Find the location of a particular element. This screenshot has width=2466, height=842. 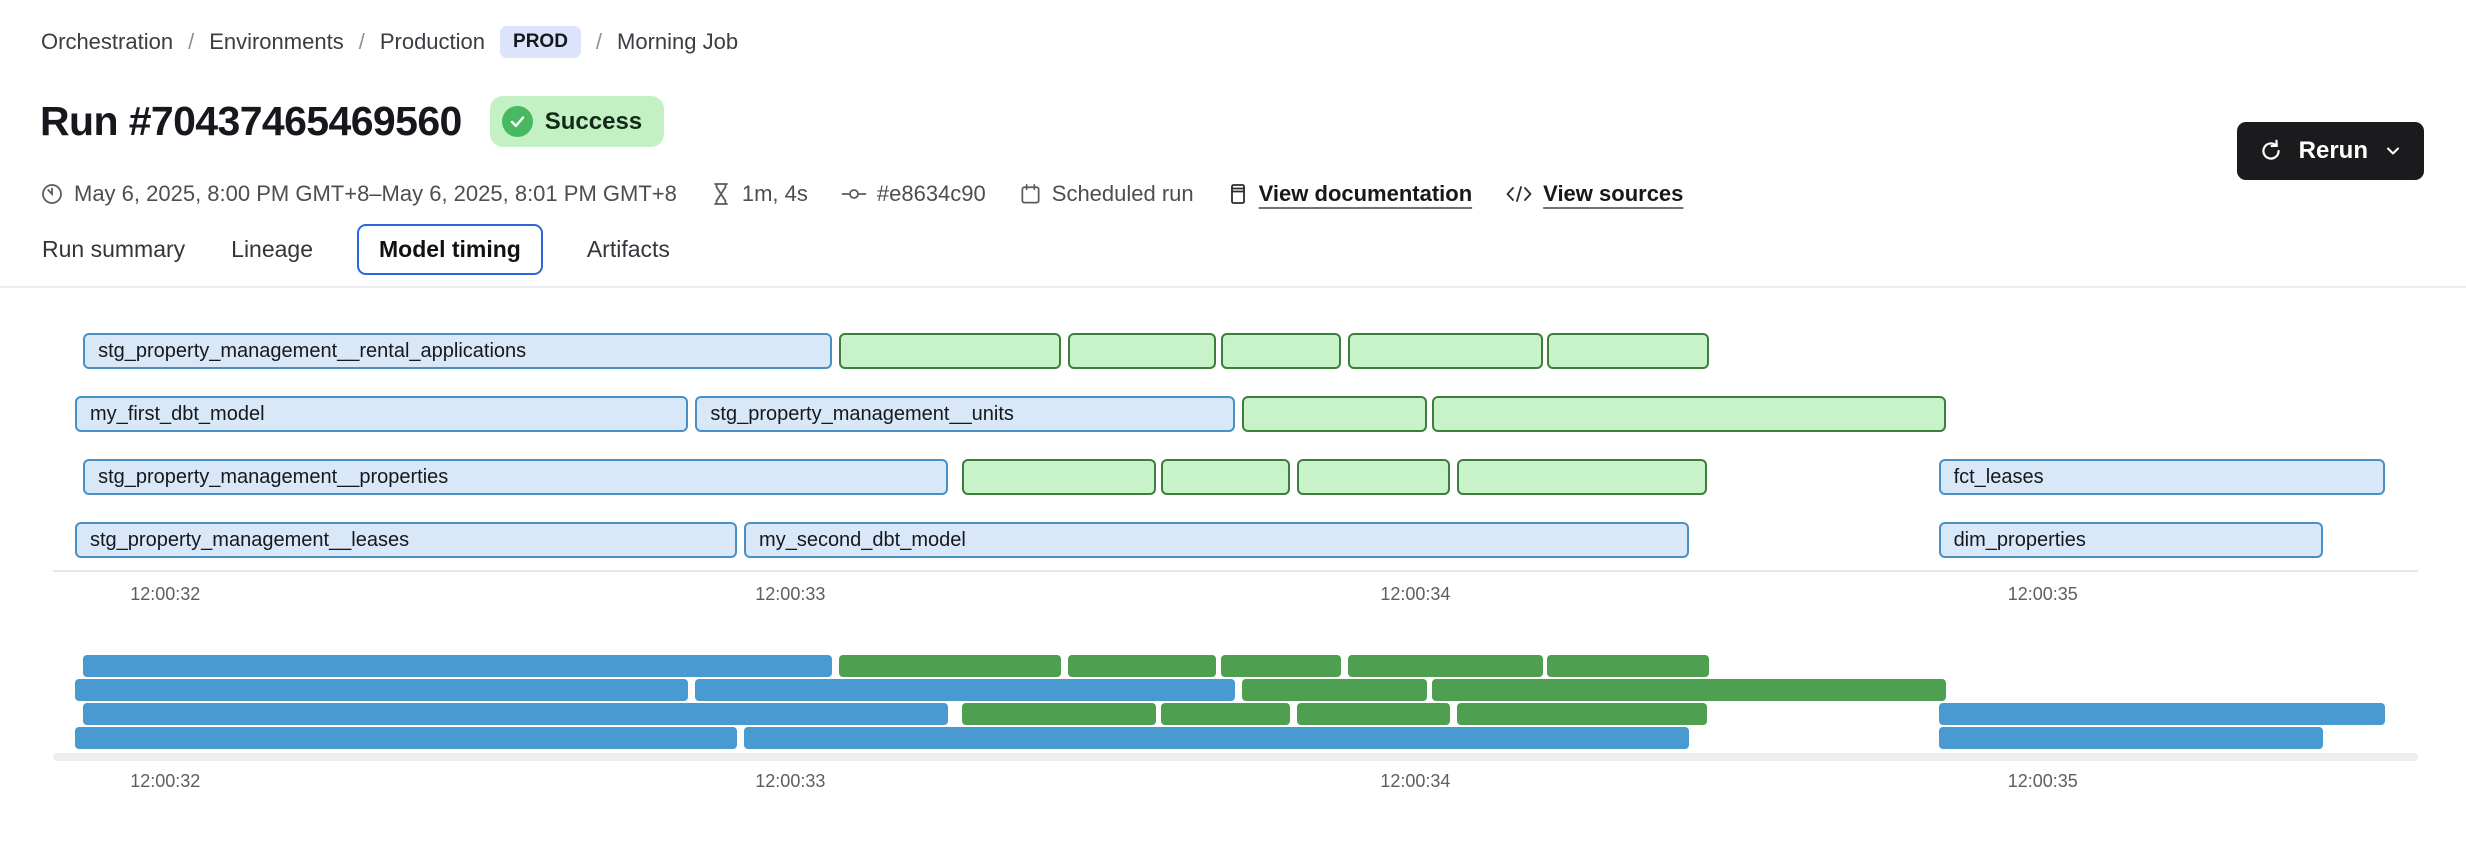

rerun-refresh-icon is located at coordinates (2271, 151).